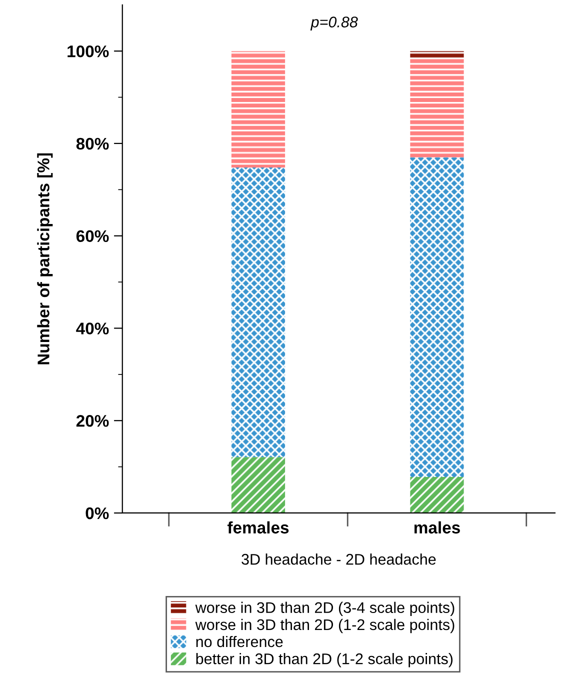 This screenshot has height=697, width=564. Describe the element at coordinates (45, 258) in the screenshot. I see `y-axis-title: Number of participants [%]` at that location.